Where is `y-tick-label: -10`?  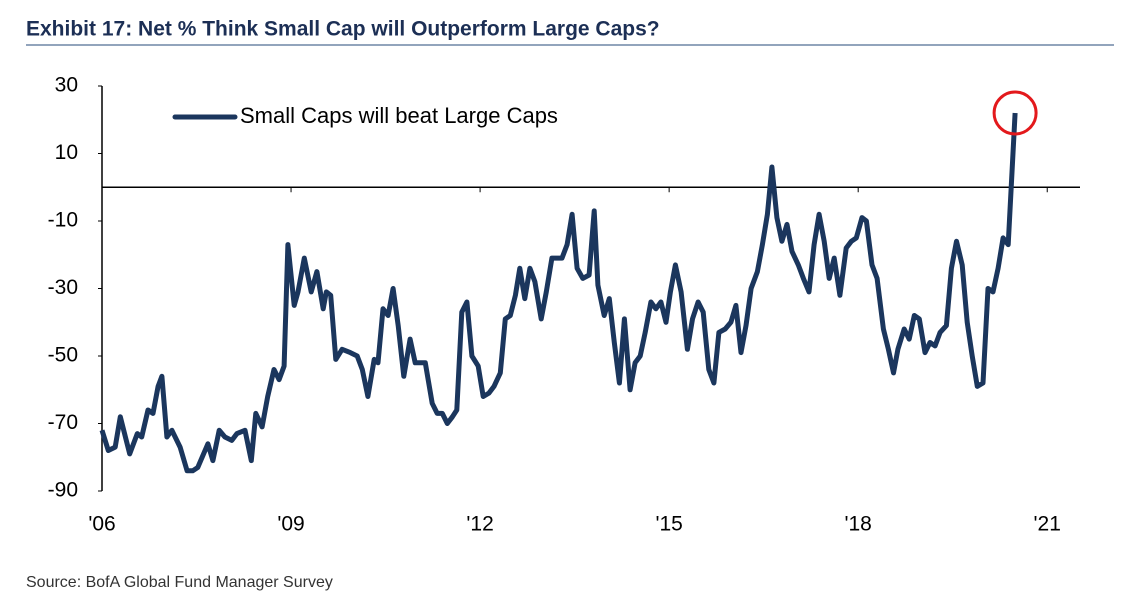
y-tick-label: -10 is located at coordinates (63, 220).